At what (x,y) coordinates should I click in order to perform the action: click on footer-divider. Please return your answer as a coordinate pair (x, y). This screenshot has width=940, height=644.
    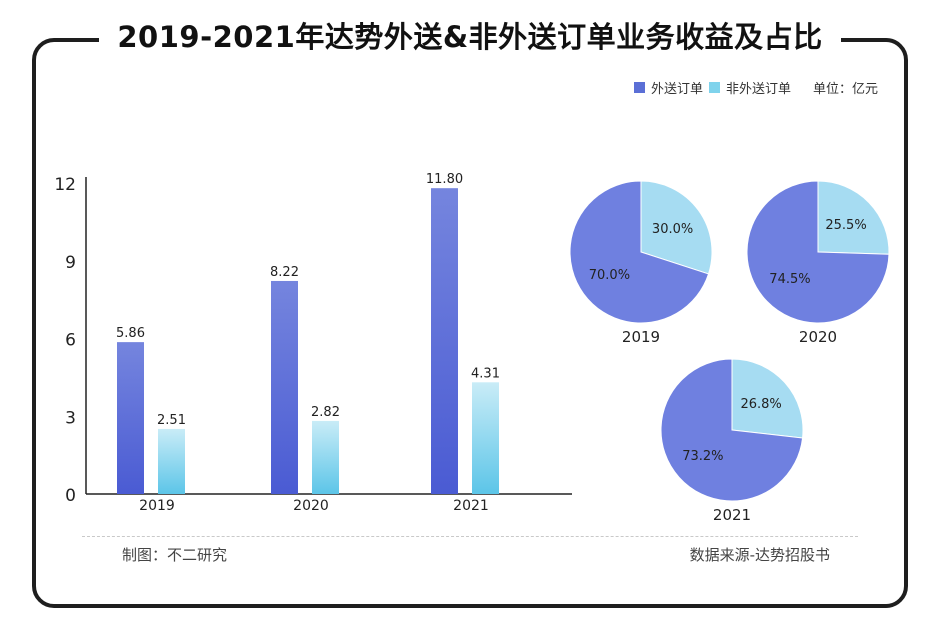
    Looking at the image, I should click on (470, 536).